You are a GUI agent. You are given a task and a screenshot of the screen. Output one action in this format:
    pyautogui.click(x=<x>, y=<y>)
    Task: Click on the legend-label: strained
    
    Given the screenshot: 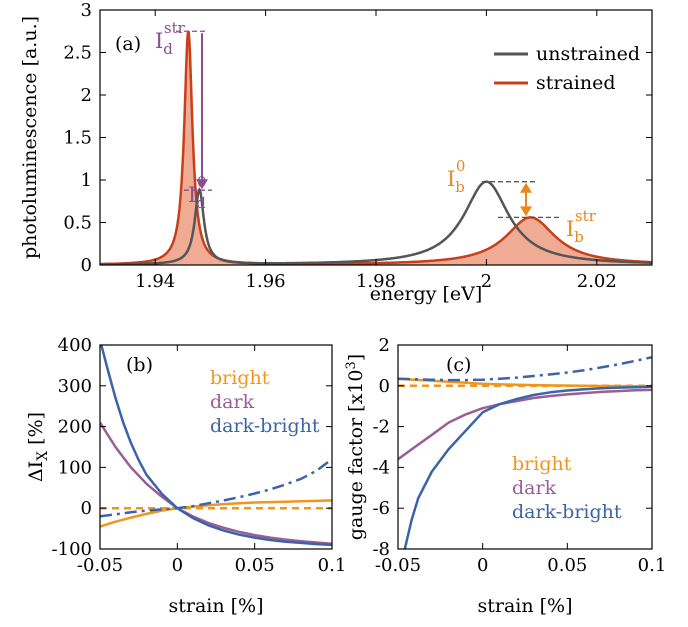 What is the action you would take?
    pyautogui.click(x=576, y=83)
    